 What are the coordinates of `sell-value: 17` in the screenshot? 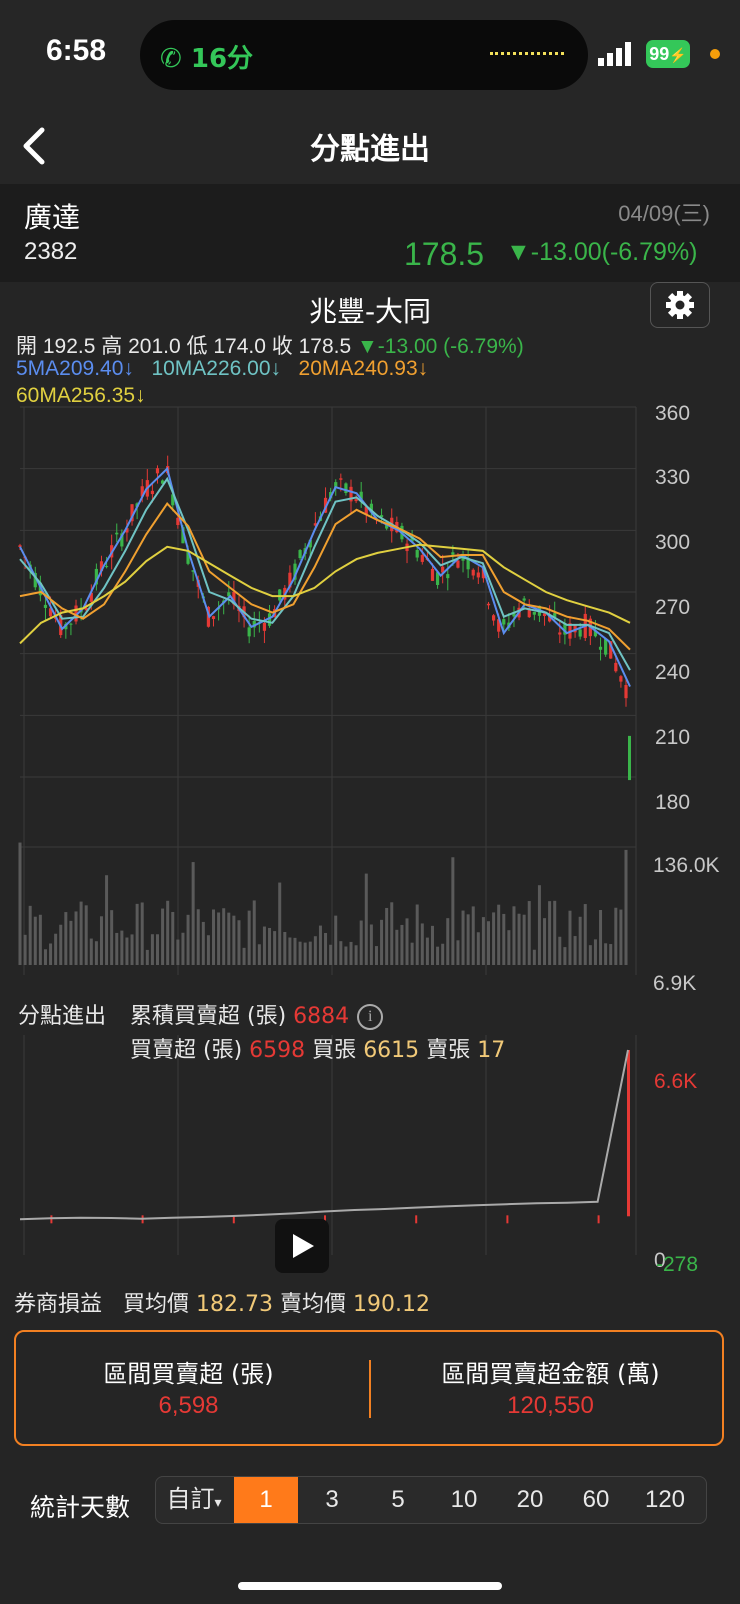 It's located at (491, 1050).